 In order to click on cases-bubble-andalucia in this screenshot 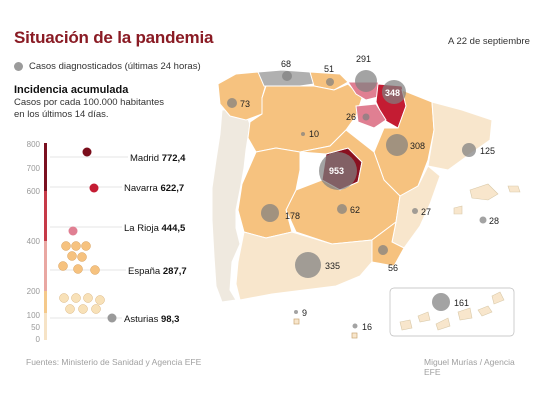, I will do `click(308, 265)`.